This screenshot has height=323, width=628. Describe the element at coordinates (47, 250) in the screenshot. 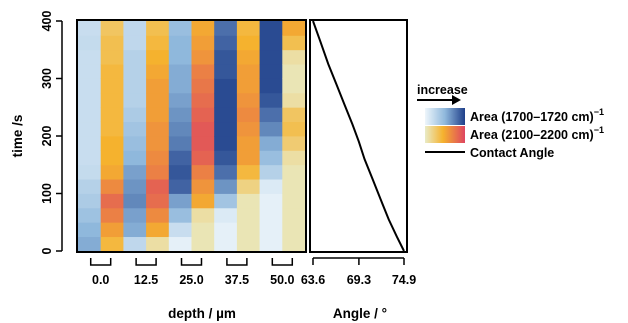

I see `y-tick-label: 0` at that location.